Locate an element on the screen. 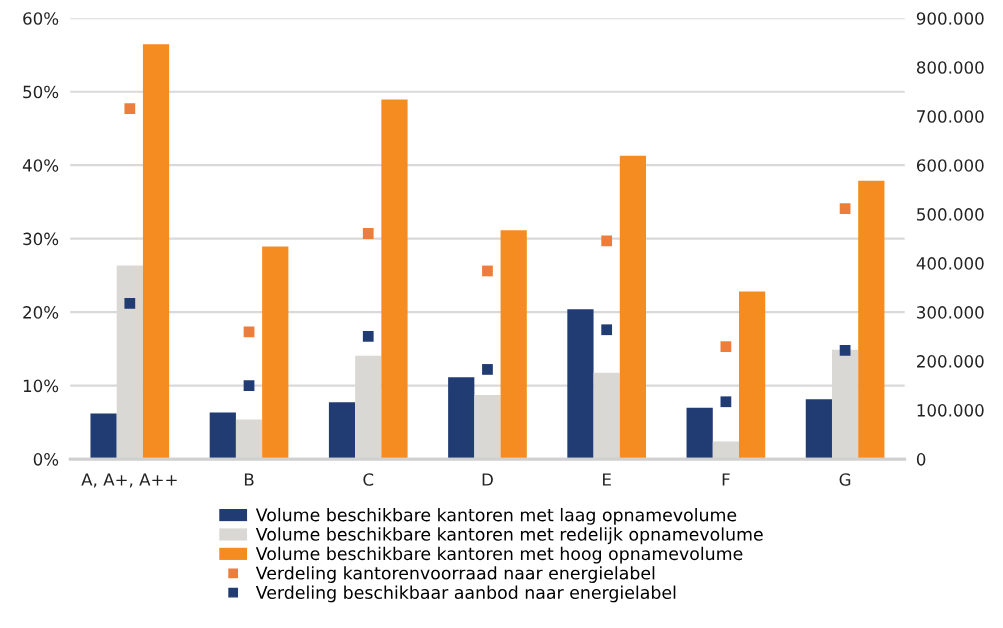 The height and width of the screenshot is (628, 1003). x-tick-label: C is located at coordinates (368, 479).